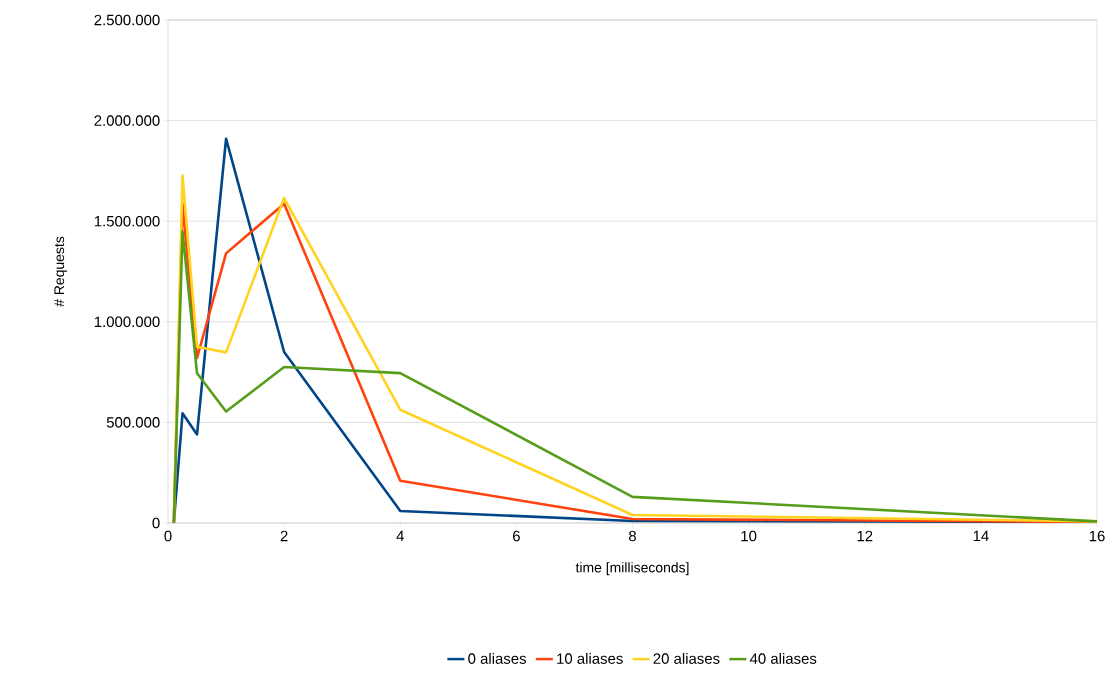 Image resolution: width=1114 pixels, height=677 pixels. What do you see at coordinates (400, 536) in the screenshot?
I see `x-tick-label: 4` at bounding box center [400, 536].